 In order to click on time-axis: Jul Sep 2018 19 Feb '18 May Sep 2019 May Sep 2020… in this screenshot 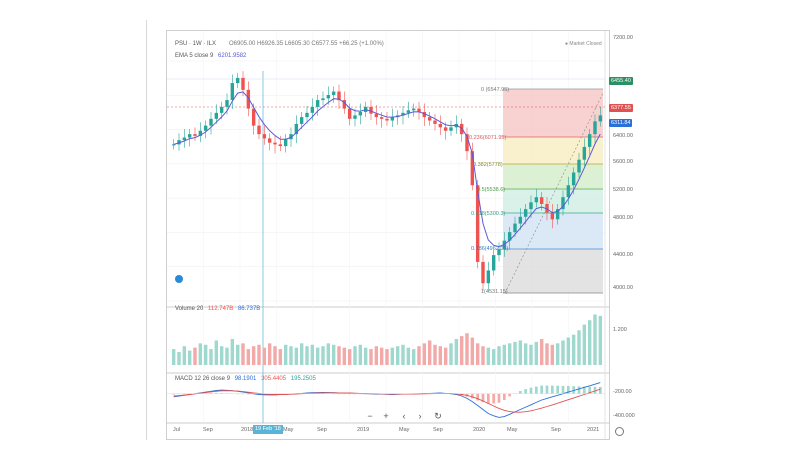, I will do `click(388, 431)`.